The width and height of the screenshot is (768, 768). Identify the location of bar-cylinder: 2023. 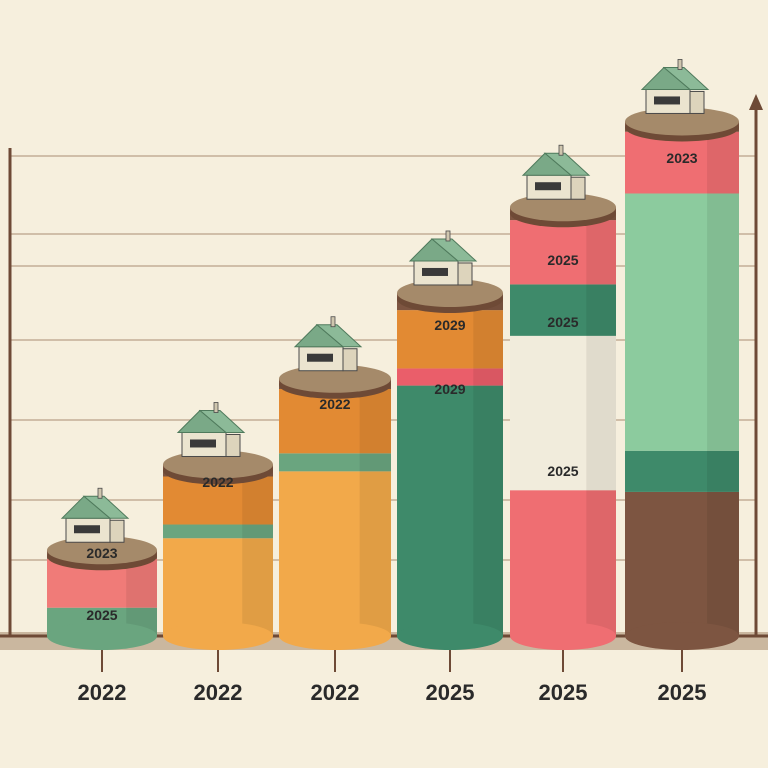
(682, 354).